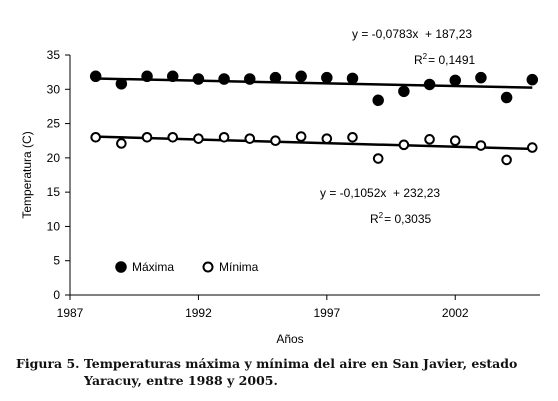  What do you see at coordinates (27, 174) in the screenshot?
I see `y-axis-title: Temperatura (C)` at bounding box center [27, 174].